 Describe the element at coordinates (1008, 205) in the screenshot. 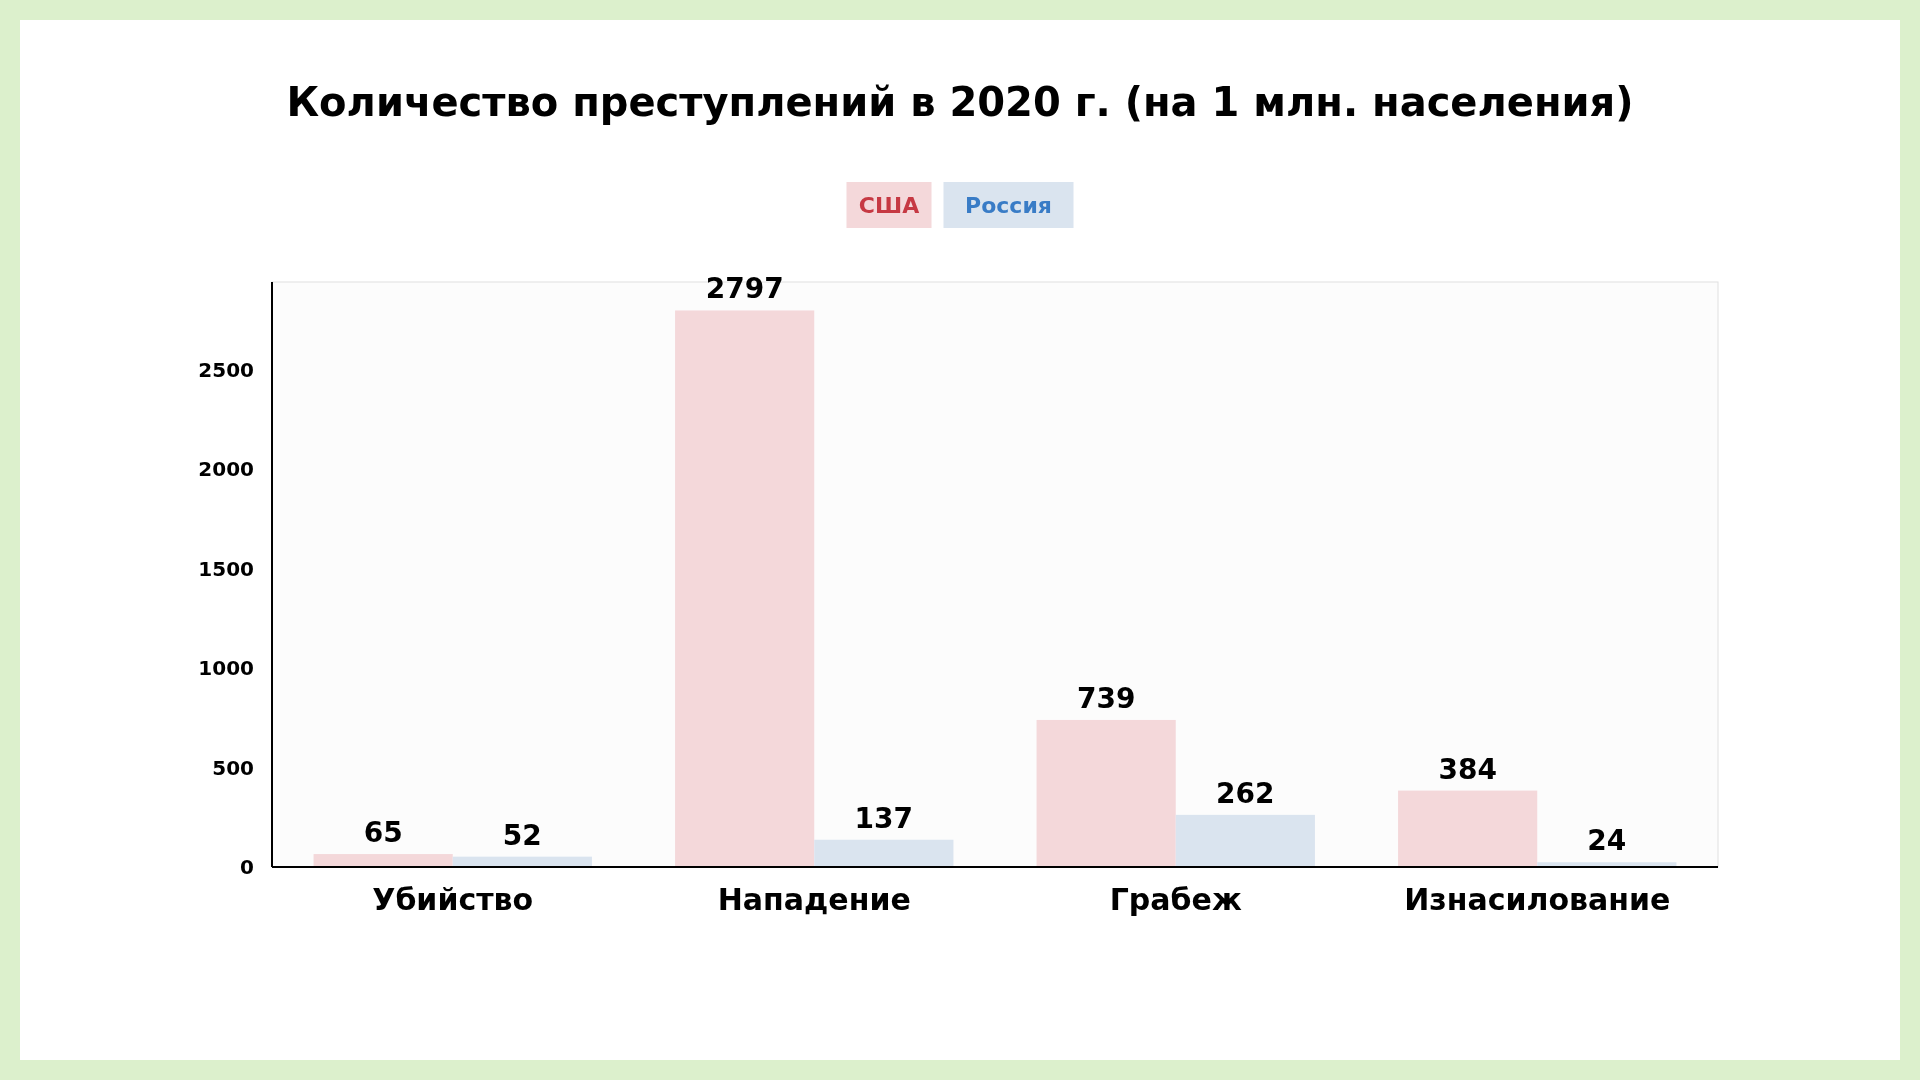

I see `text: Россия` at that location.